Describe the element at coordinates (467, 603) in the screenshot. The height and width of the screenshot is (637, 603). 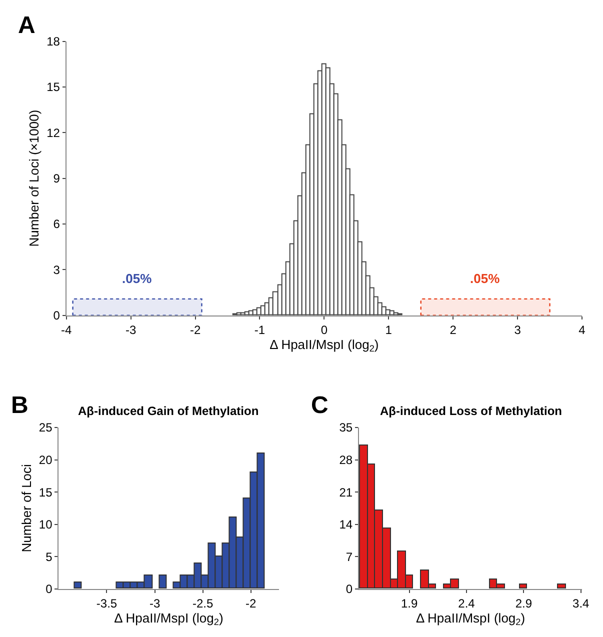
I see `x-tick-label: 2.4` at that location.